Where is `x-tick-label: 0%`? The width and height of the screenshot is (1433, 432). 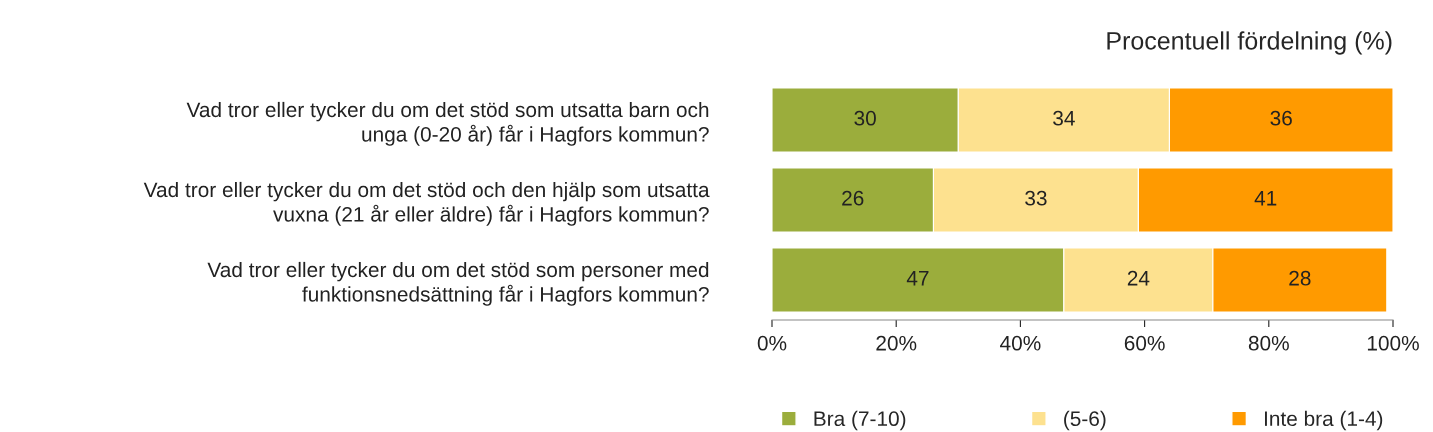
x-tick-label: 0% is located at coordinates (772, 343).